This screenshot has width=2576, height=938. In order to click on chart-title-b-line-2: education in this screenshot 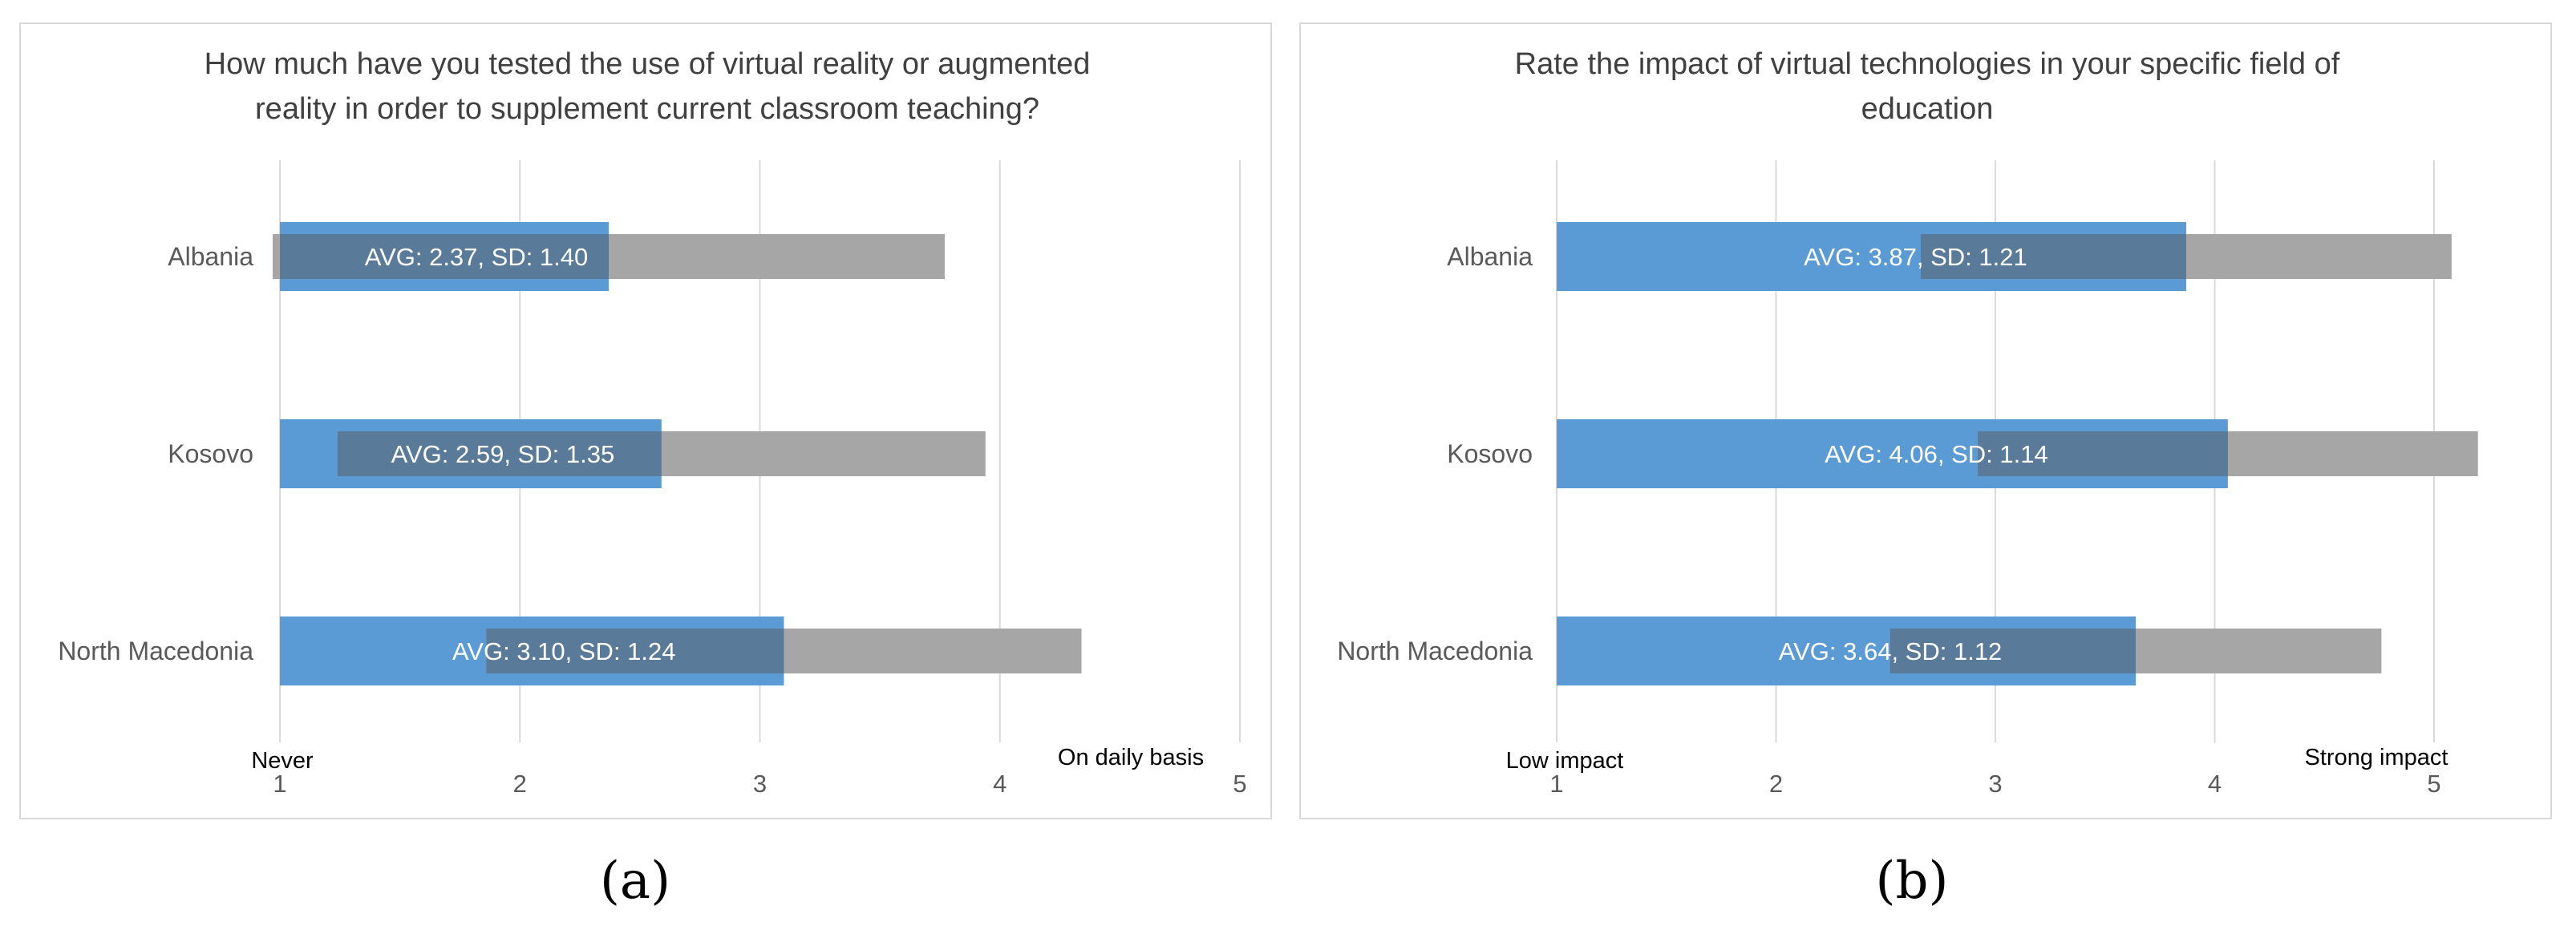, I will do `click(1928, 109)`.